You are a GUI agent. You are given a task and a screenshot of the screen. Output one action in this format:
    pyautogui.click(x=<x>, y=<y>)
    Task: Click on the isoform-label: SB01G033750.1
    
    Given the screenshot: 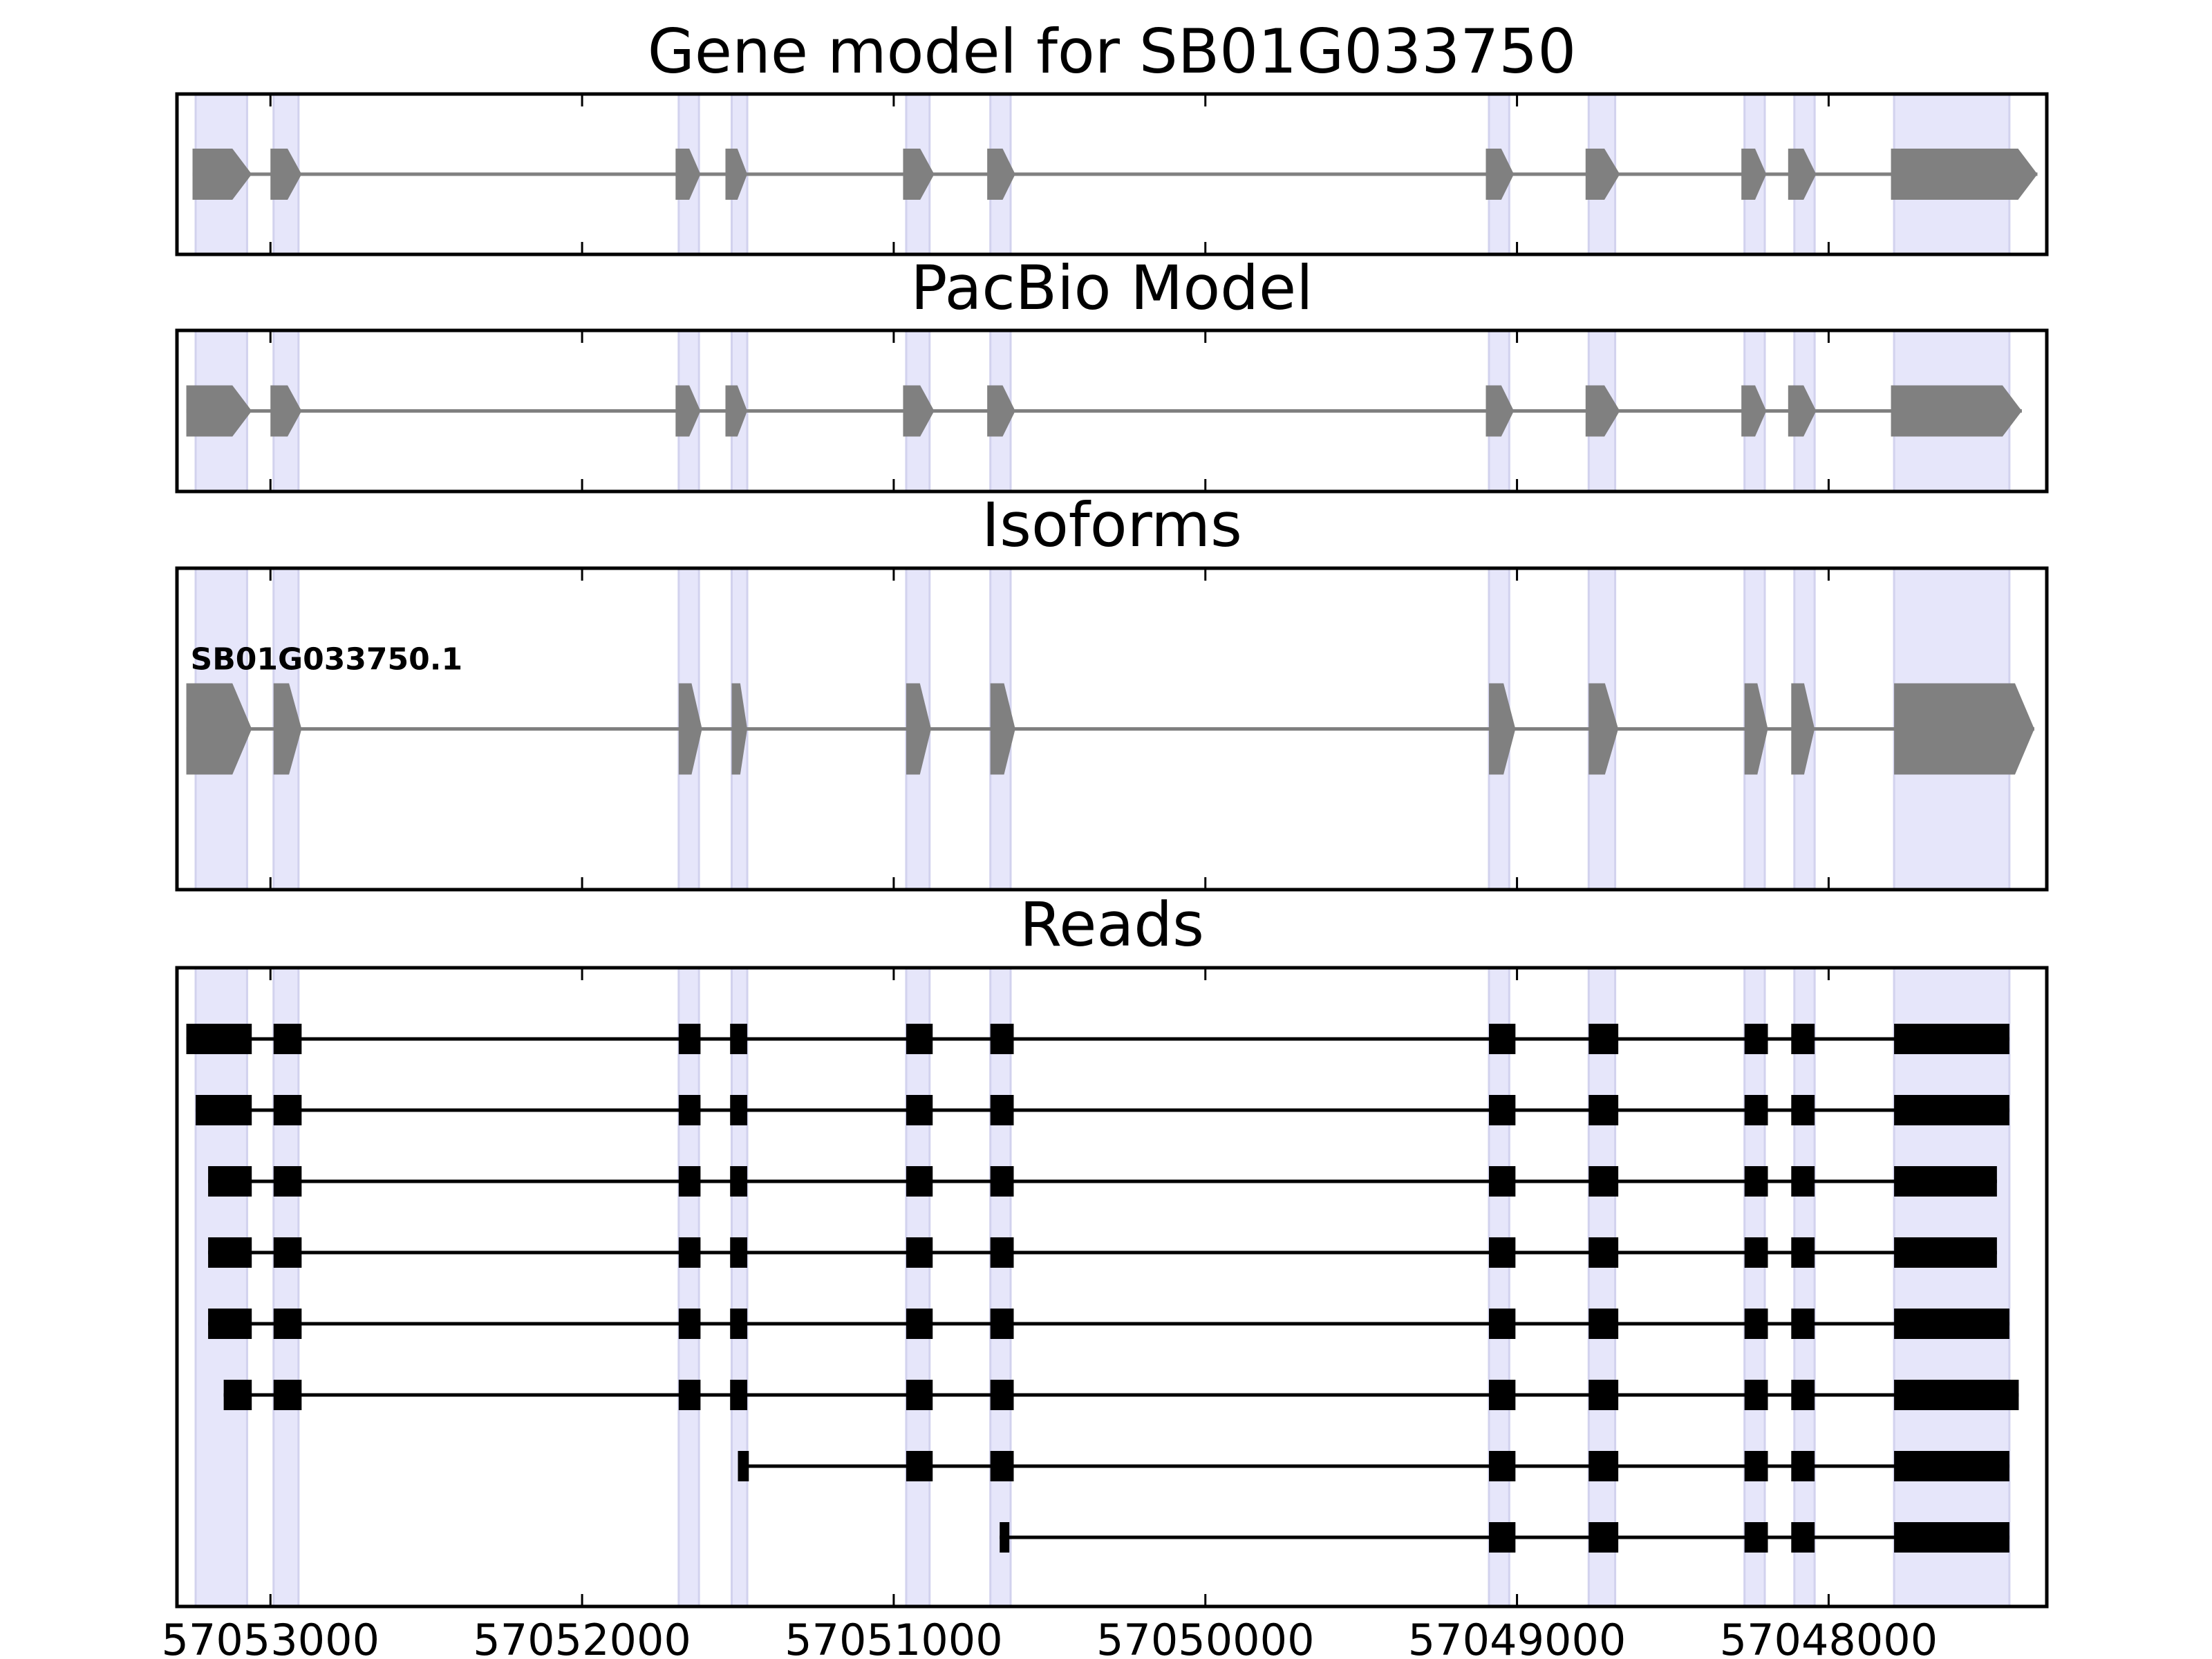 What is the action you would take?
    pyautogui.click(x=327, y=659)
    